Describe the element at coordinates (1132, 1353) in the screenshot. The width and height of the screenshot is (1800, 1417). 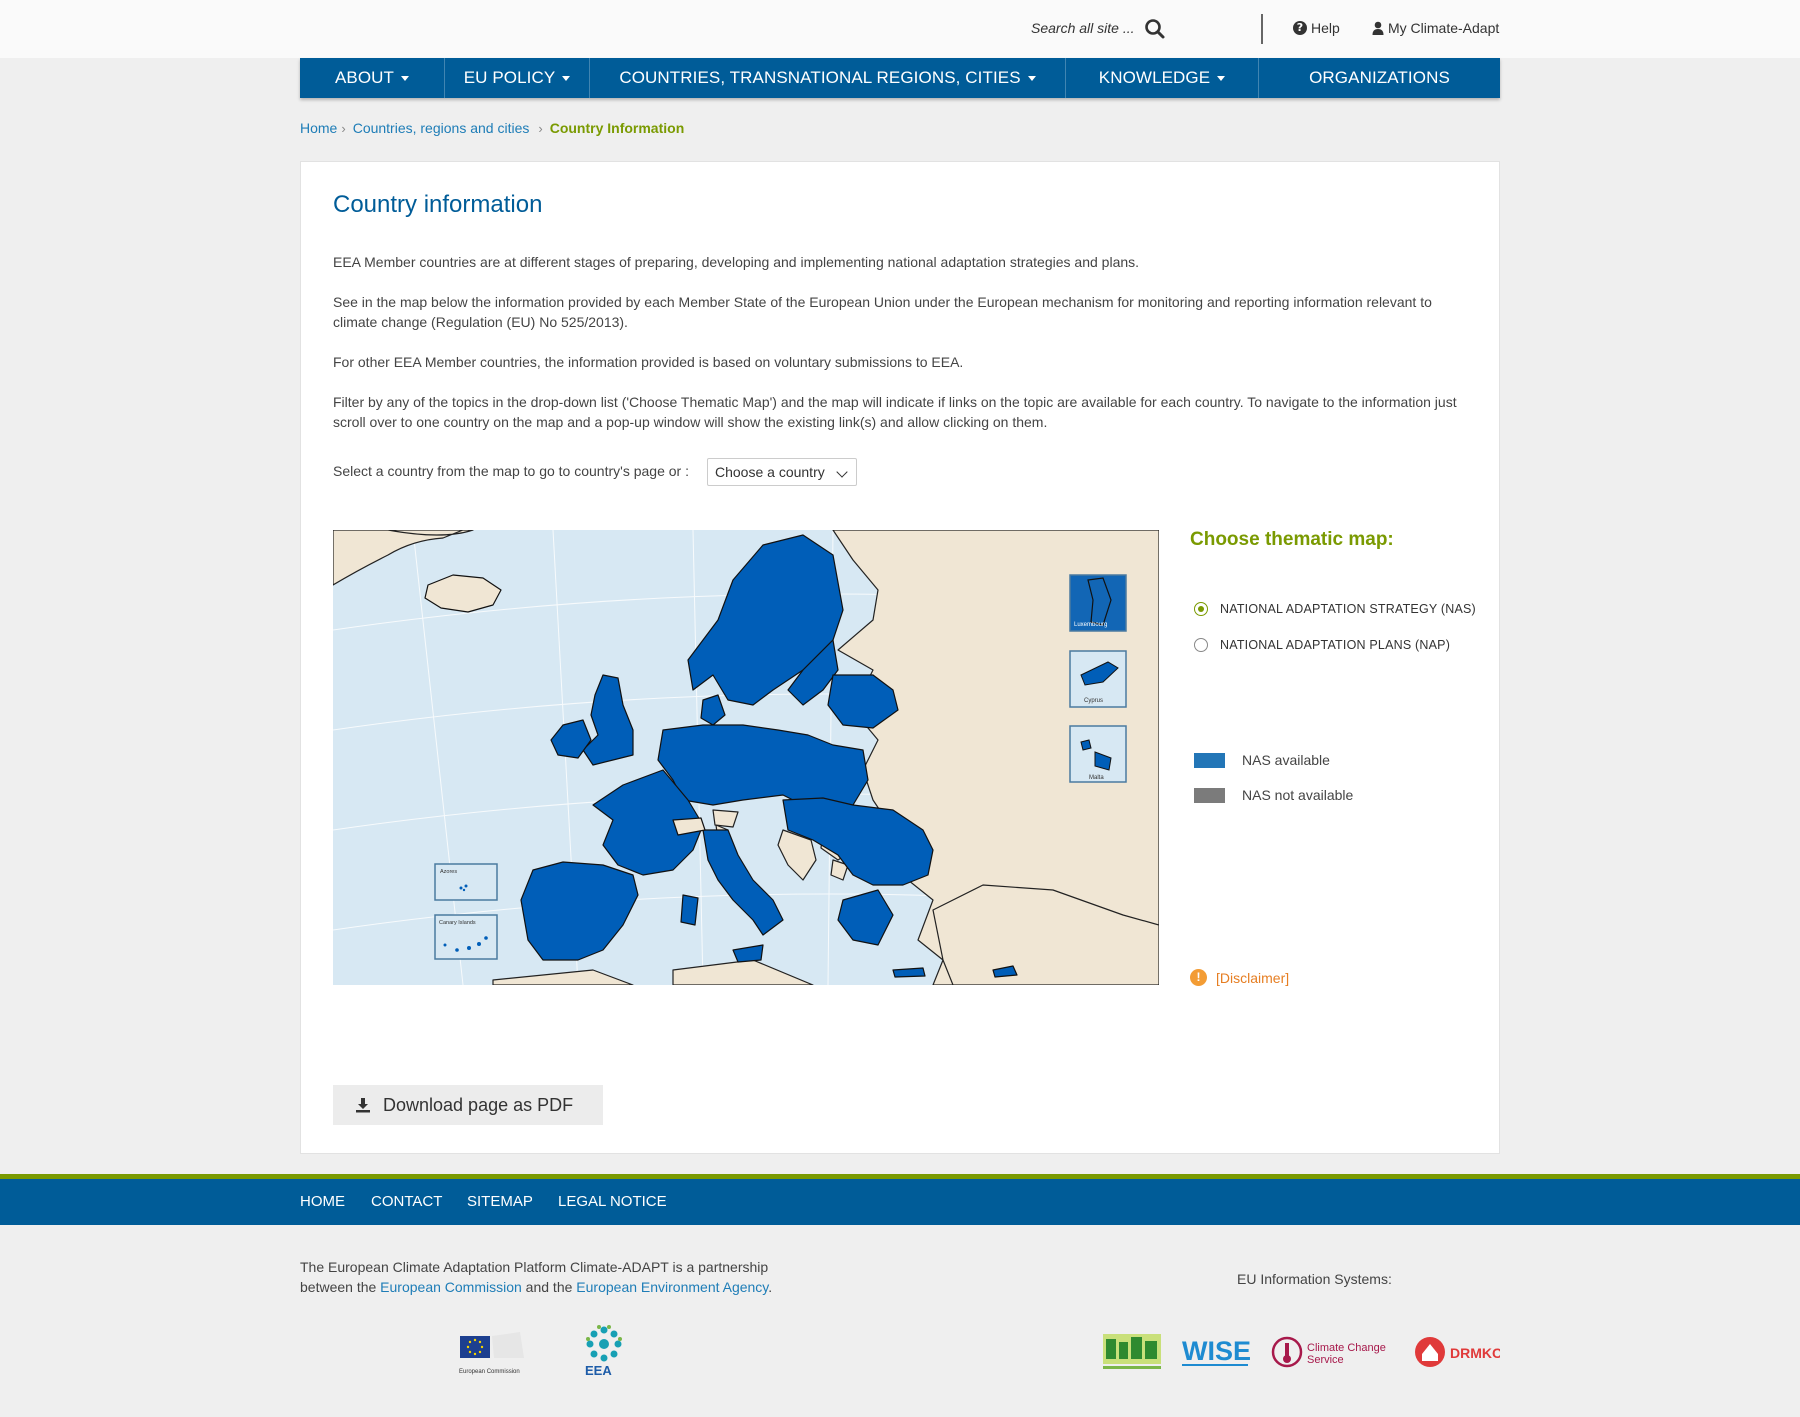
I see `biodiversity-system-logo` at that location.